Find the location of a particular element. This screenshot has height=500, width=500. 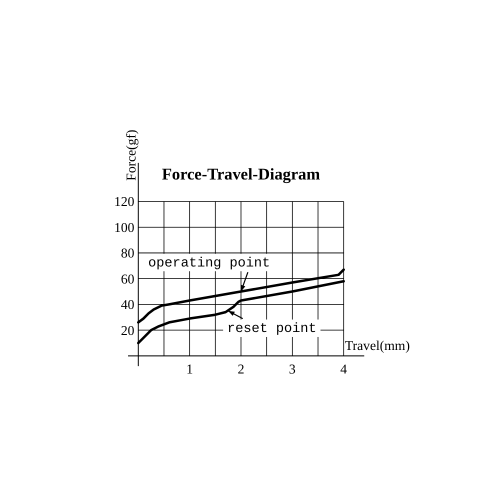

x-tick-label: 3 is located at coordinates (292, 368).